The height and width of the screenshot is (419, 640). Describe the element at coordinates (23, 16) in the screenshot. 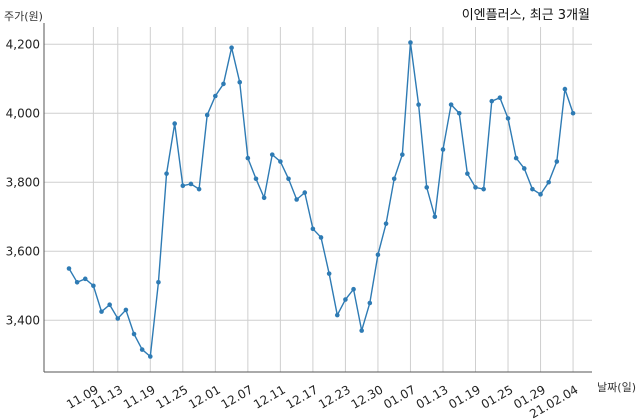

I see `y-axis-title: 주가(원)` at that location.